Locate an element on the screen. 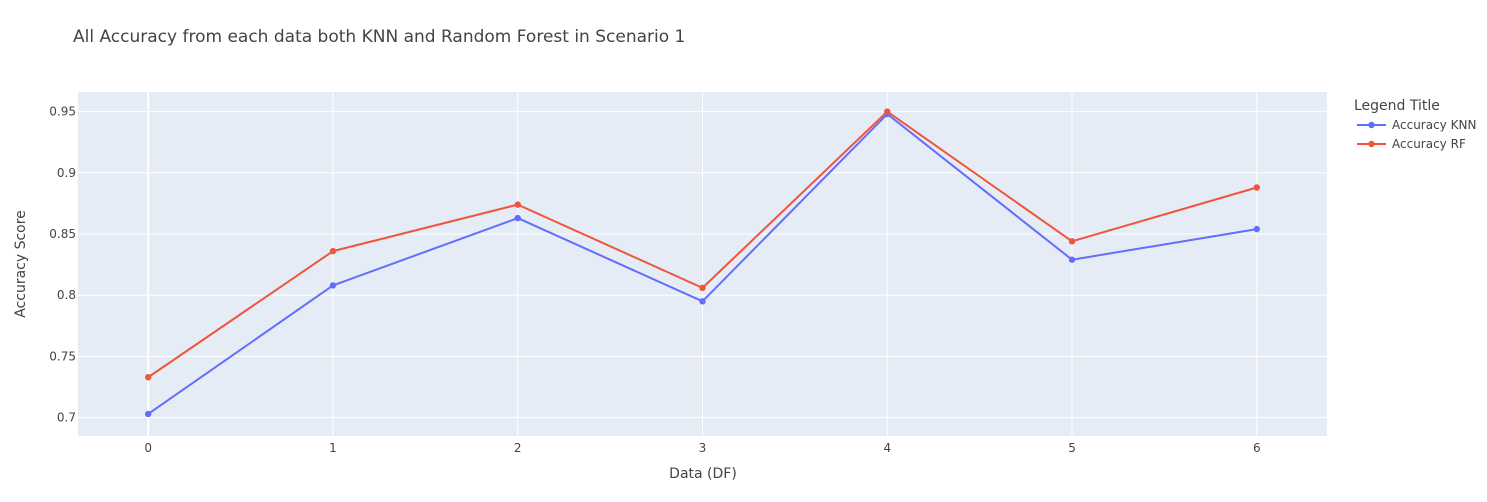 Image resolution: width=1487 pixels, height=502 pixels. y-axis-label: Accuracy Score is located at coordinates (21, 264).